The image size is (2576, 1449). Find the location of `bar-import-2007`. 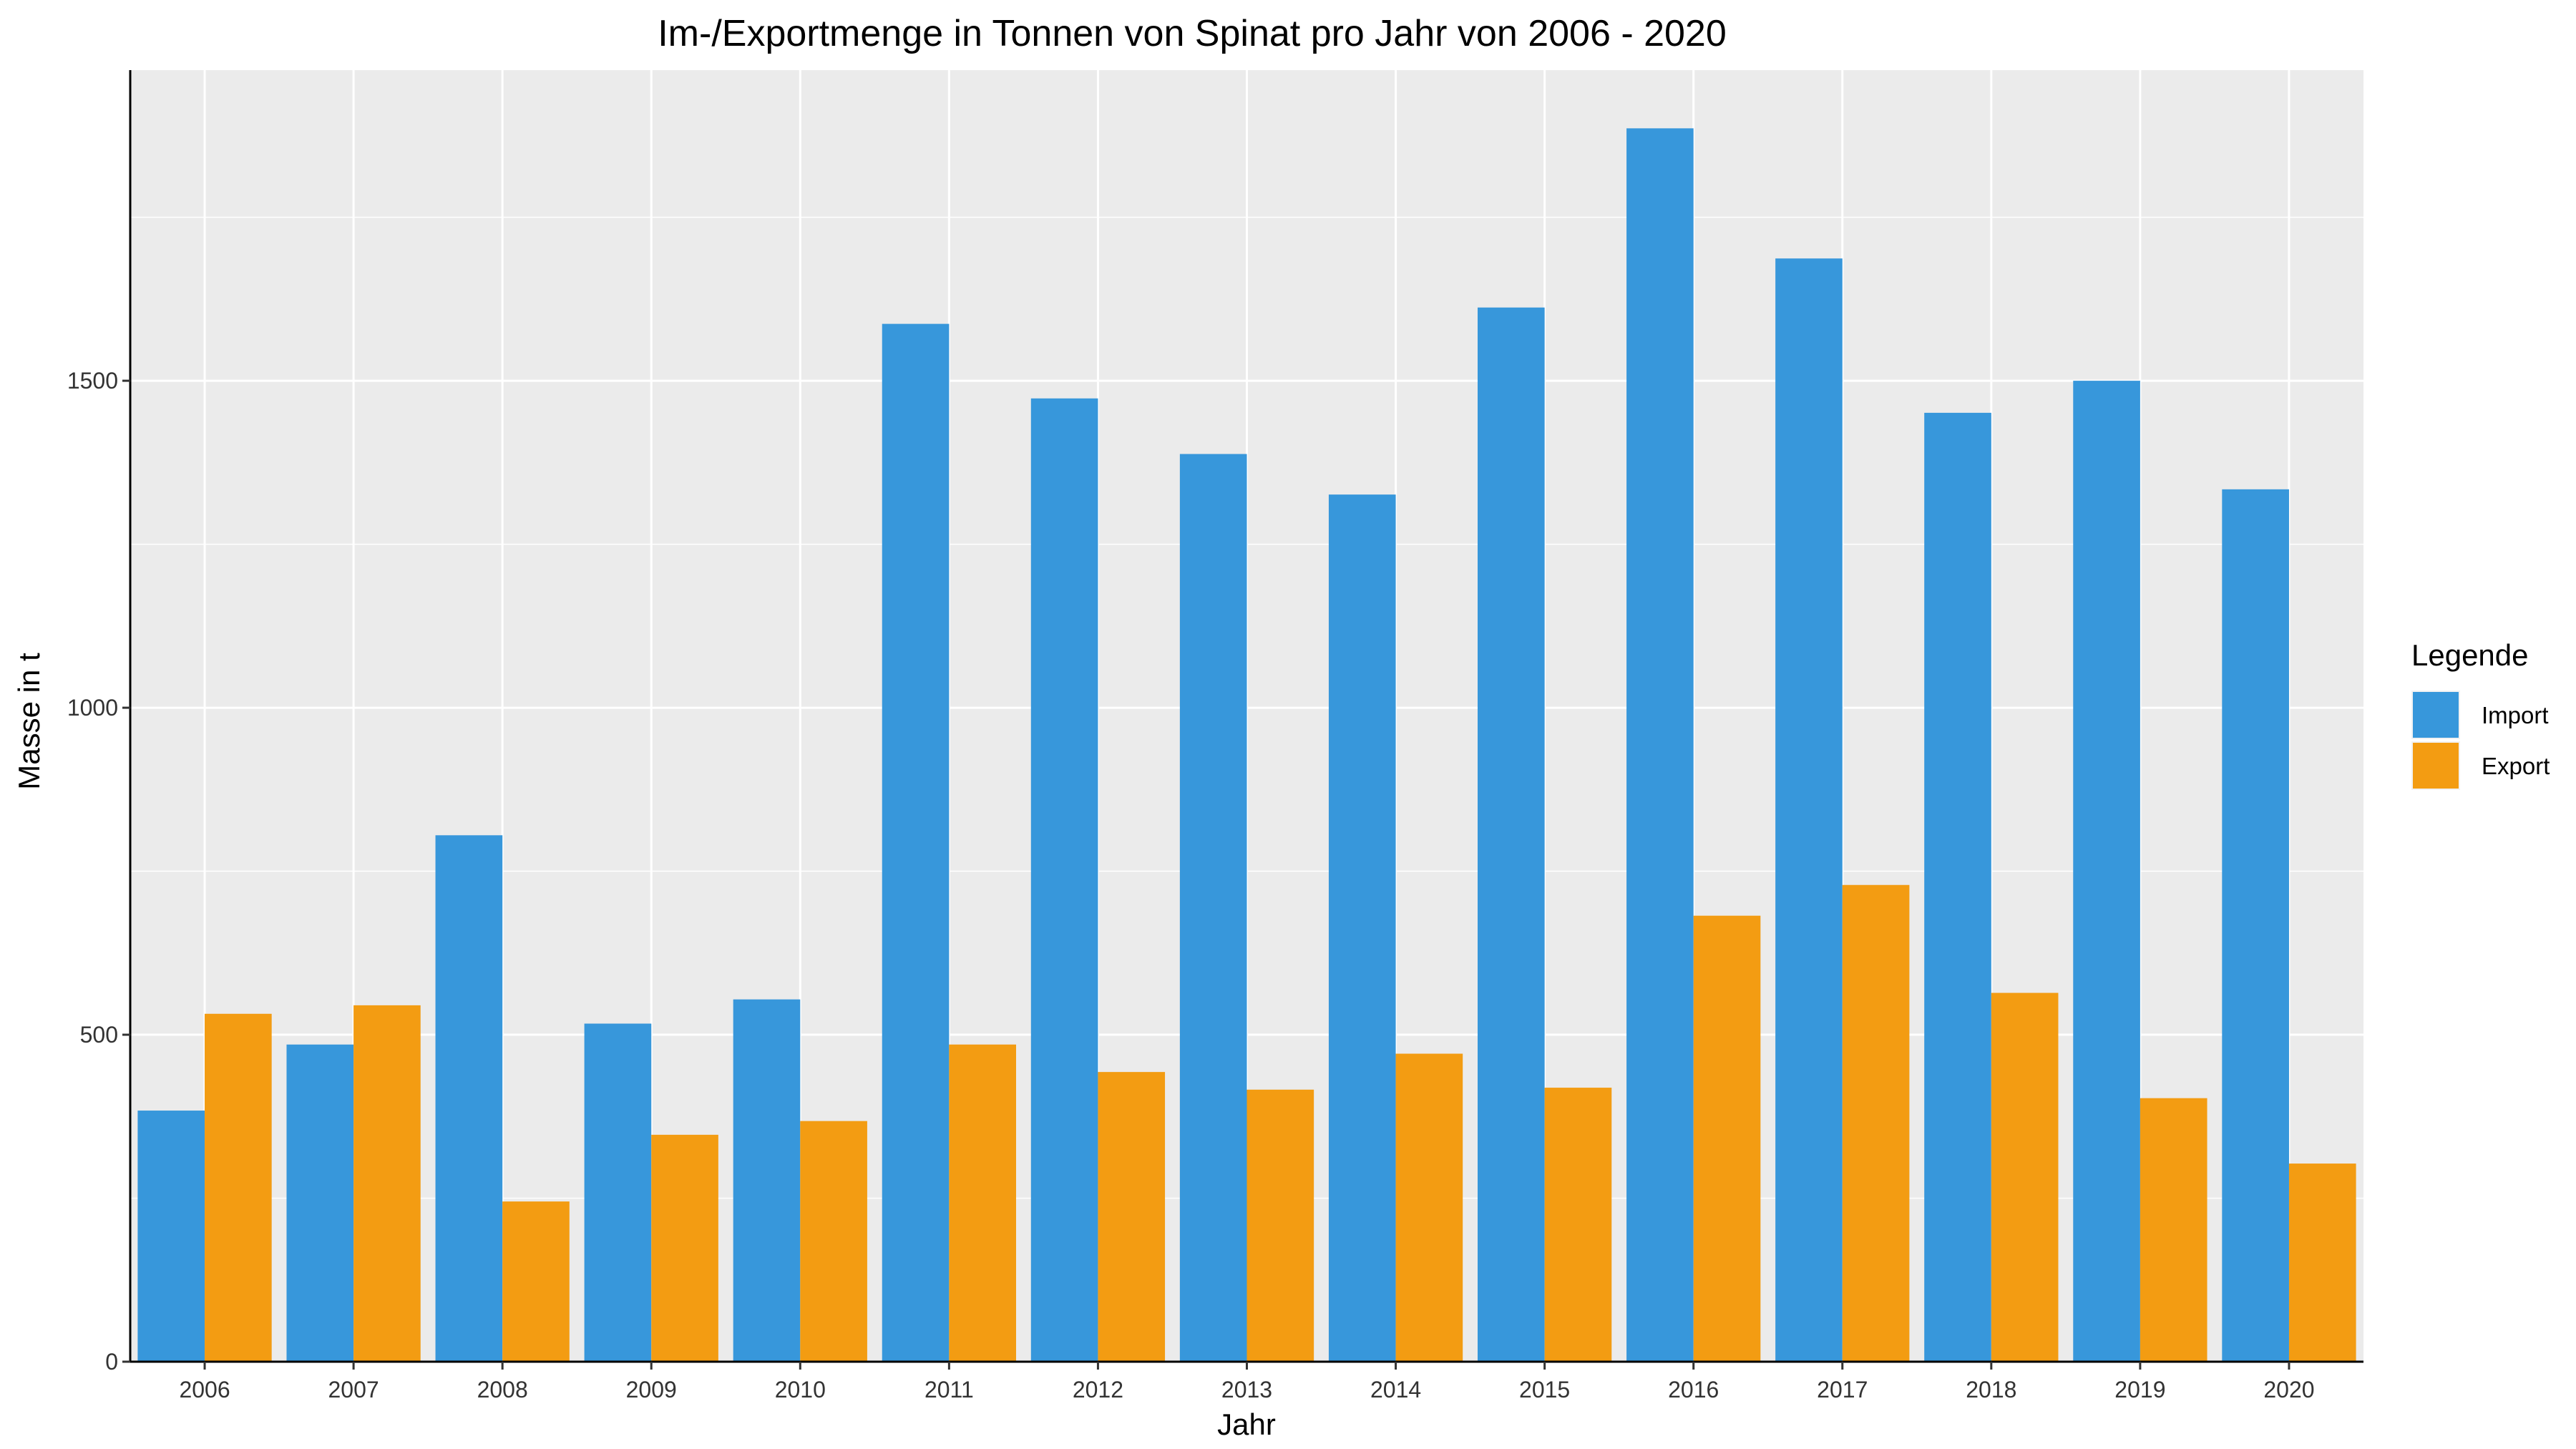

bar-import-2007 is located at coordinates (320, 1203).